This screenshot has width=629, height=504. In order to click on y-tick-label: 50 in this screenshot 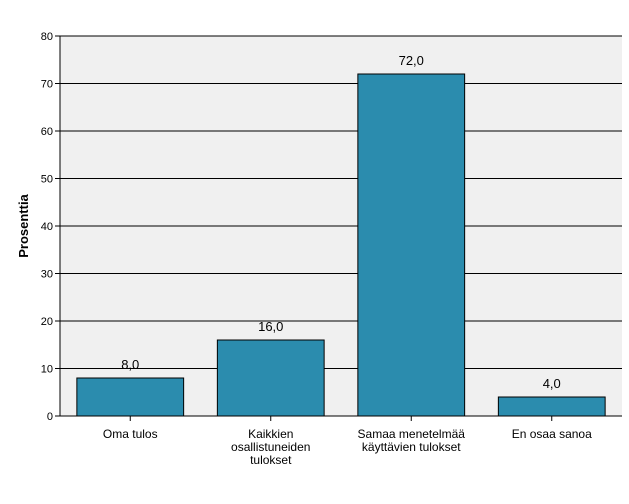, I will do `click(47, 180)`.